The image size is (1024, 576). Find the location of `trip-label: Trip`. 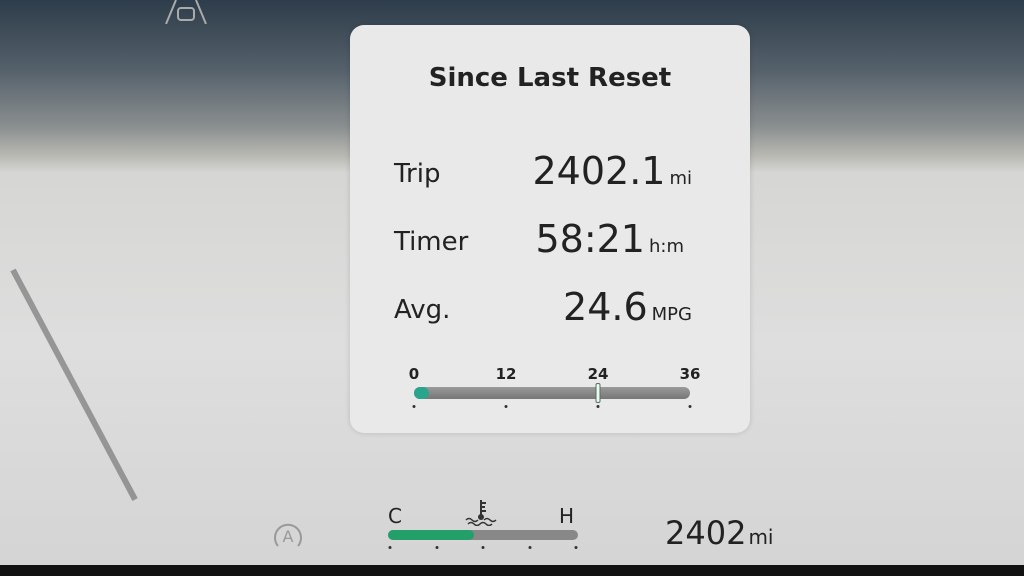

trip-label: Trip is located at coordinates (417, 174).